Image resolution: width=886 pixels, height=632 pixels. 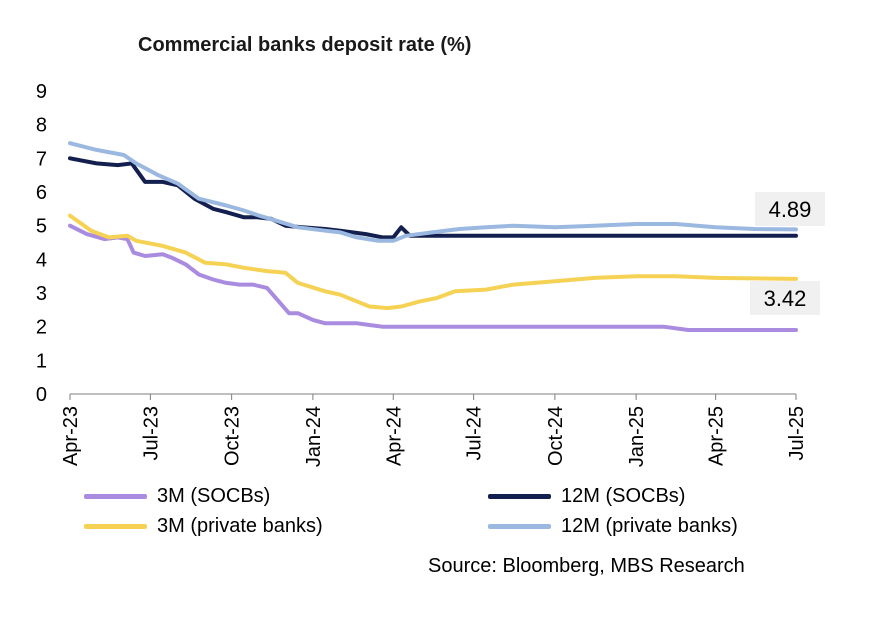 I want to click on x-tick-label: Jul-25, so click(x=797, y=433).